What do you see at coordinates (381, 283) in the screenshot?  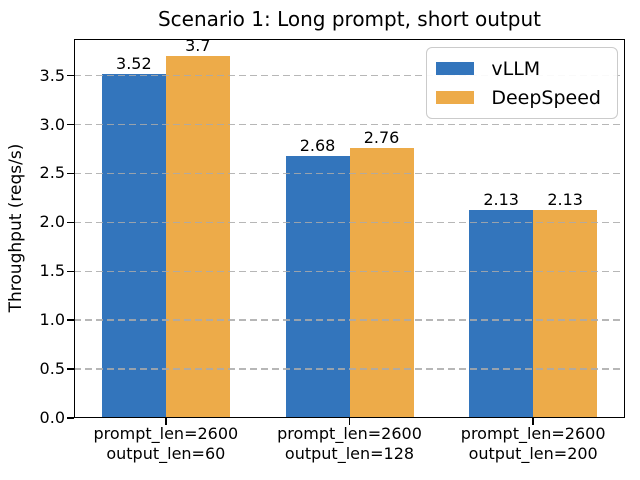 I see `bar-deepspeed-group2` at bounding box center [381, 283].